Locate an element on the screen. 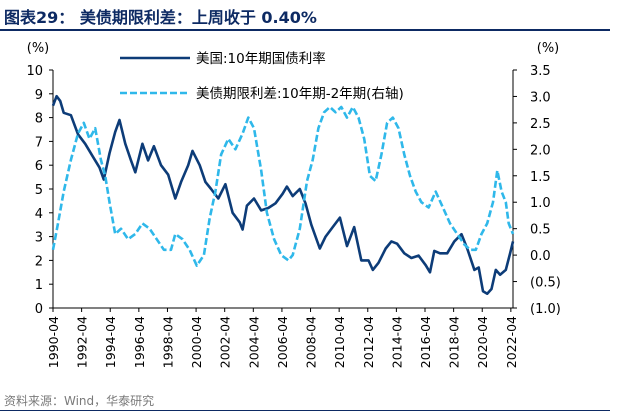  x-tick-label: 2008-04 is located at coordinates (311, 342).